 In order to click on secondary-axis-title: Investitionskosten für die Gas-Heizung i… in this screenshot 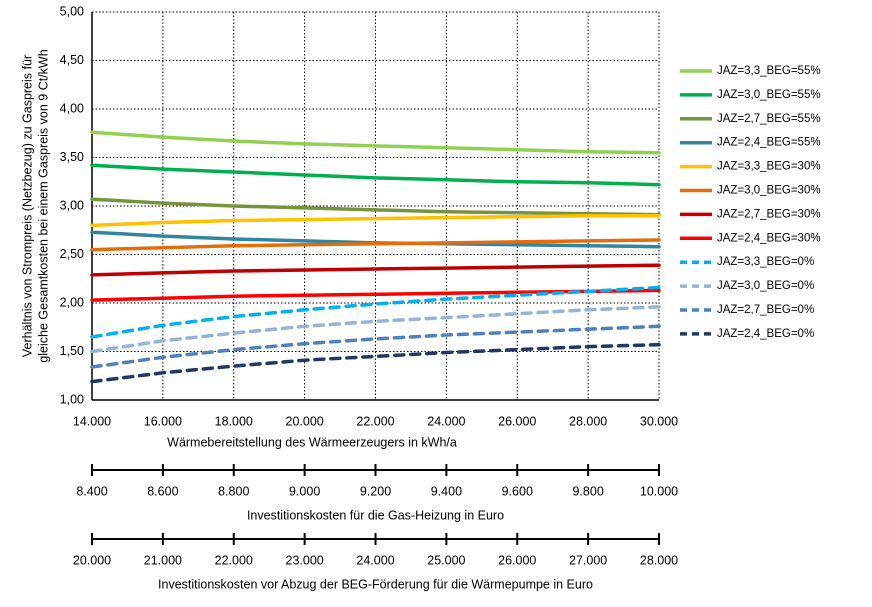, I will do `click(375, 515)`.